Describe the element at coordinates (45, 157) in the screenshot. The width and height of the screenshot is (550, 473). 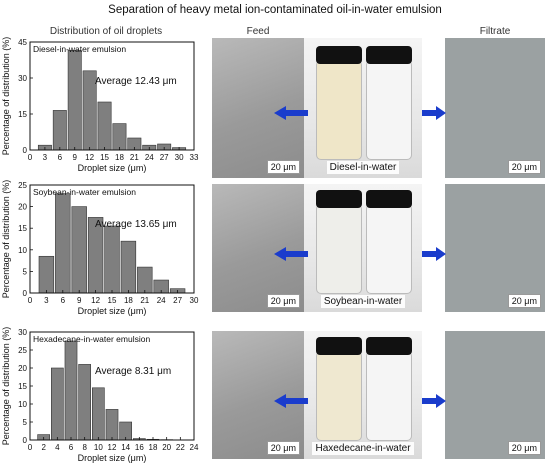
I see `x-tick-label: 3` at that location.